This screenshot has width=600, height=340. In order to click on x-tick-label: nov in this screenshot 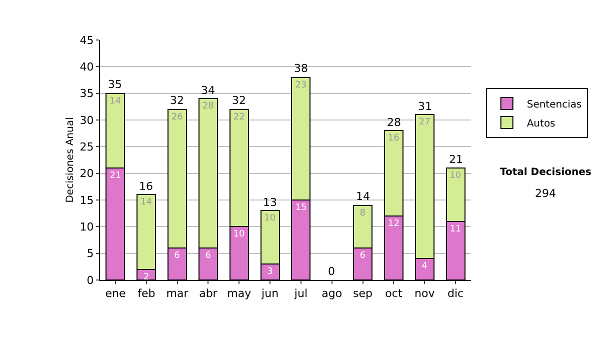, I will do `click(425, 293)`.